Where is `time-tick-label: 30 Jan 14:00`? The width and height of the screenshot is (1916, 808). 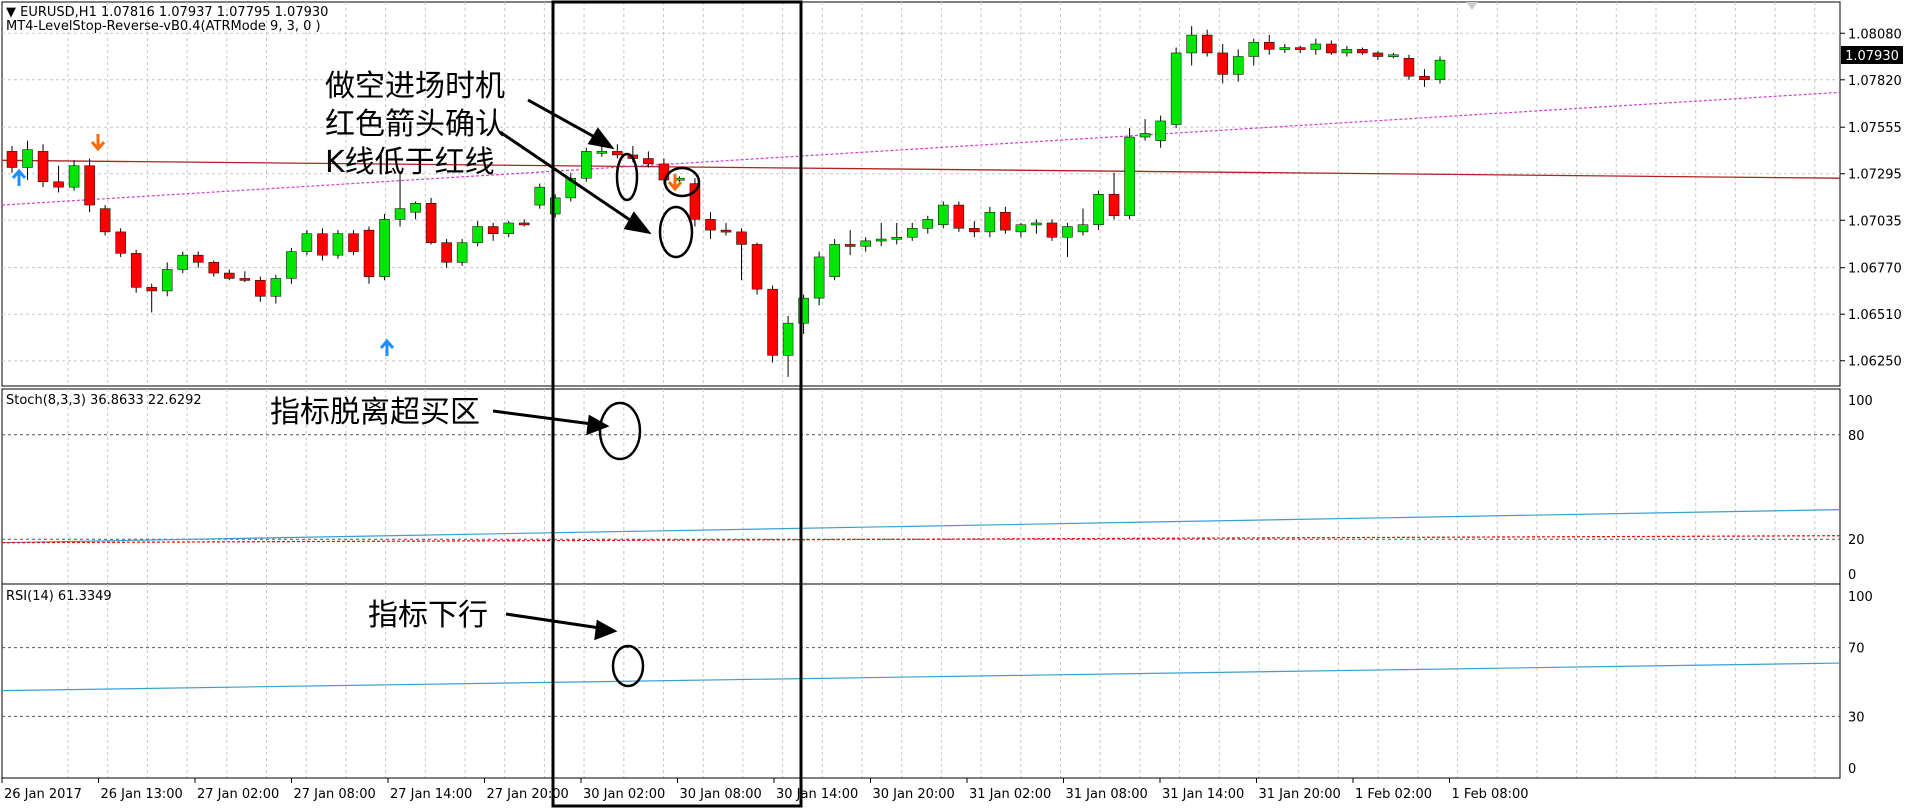
time-tick-label: 30 Jan 14:00 is located at coordinates (817, 794).